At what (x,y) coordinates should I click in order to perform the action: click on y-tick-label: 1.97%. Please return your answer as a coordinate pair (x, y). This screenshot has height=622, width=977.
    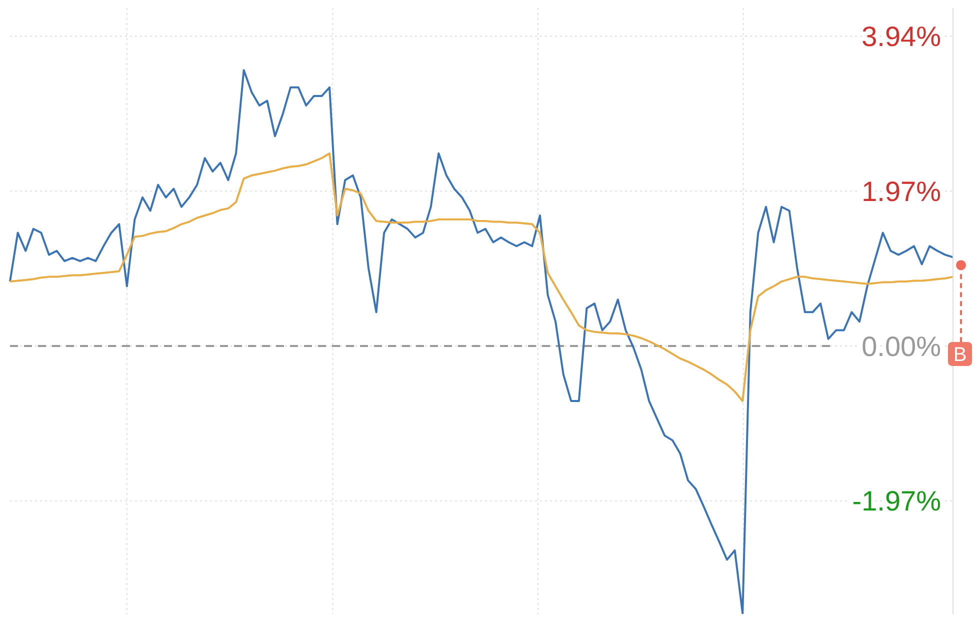
    Looking at the image, I should click on (901, 191).